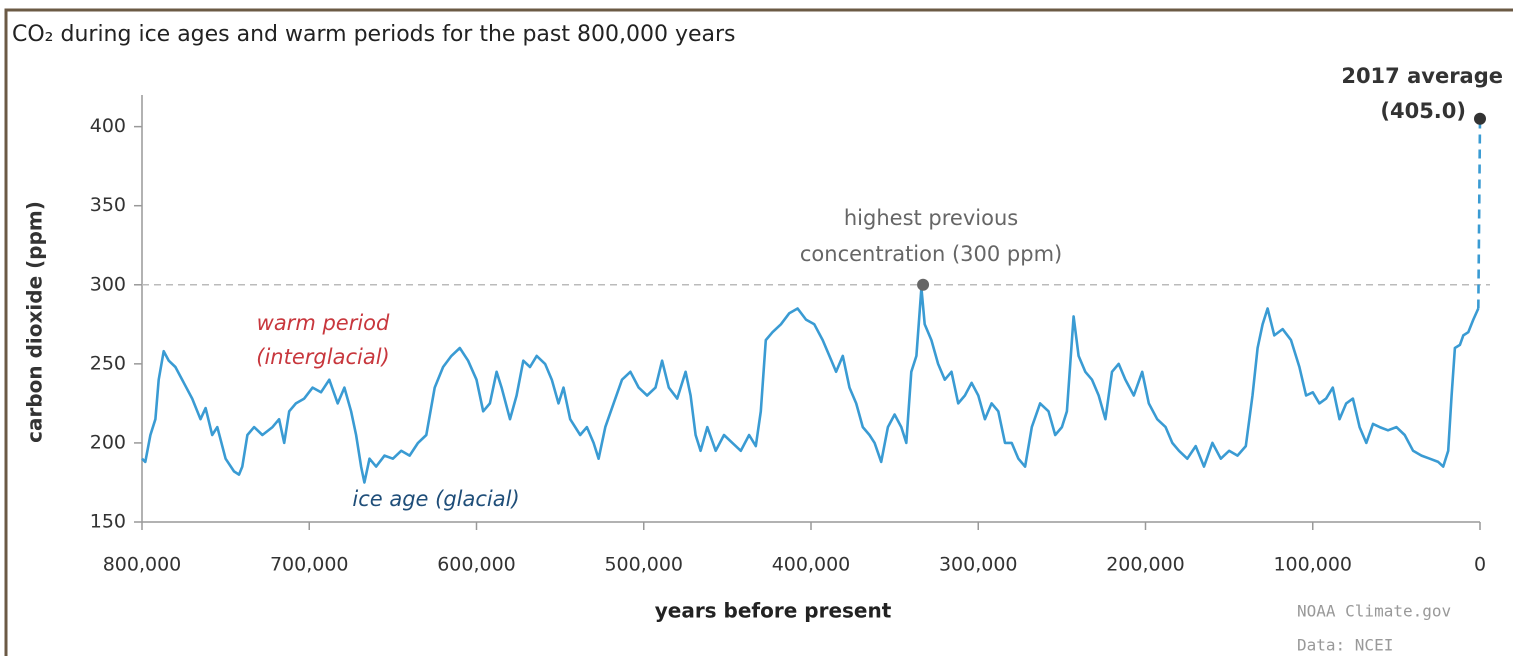 This screenshot has width=1513, height=656. Describe the element at coordinates (1345, 645) in the screenshot. I see `source-note: Data: NCEI` at that location.